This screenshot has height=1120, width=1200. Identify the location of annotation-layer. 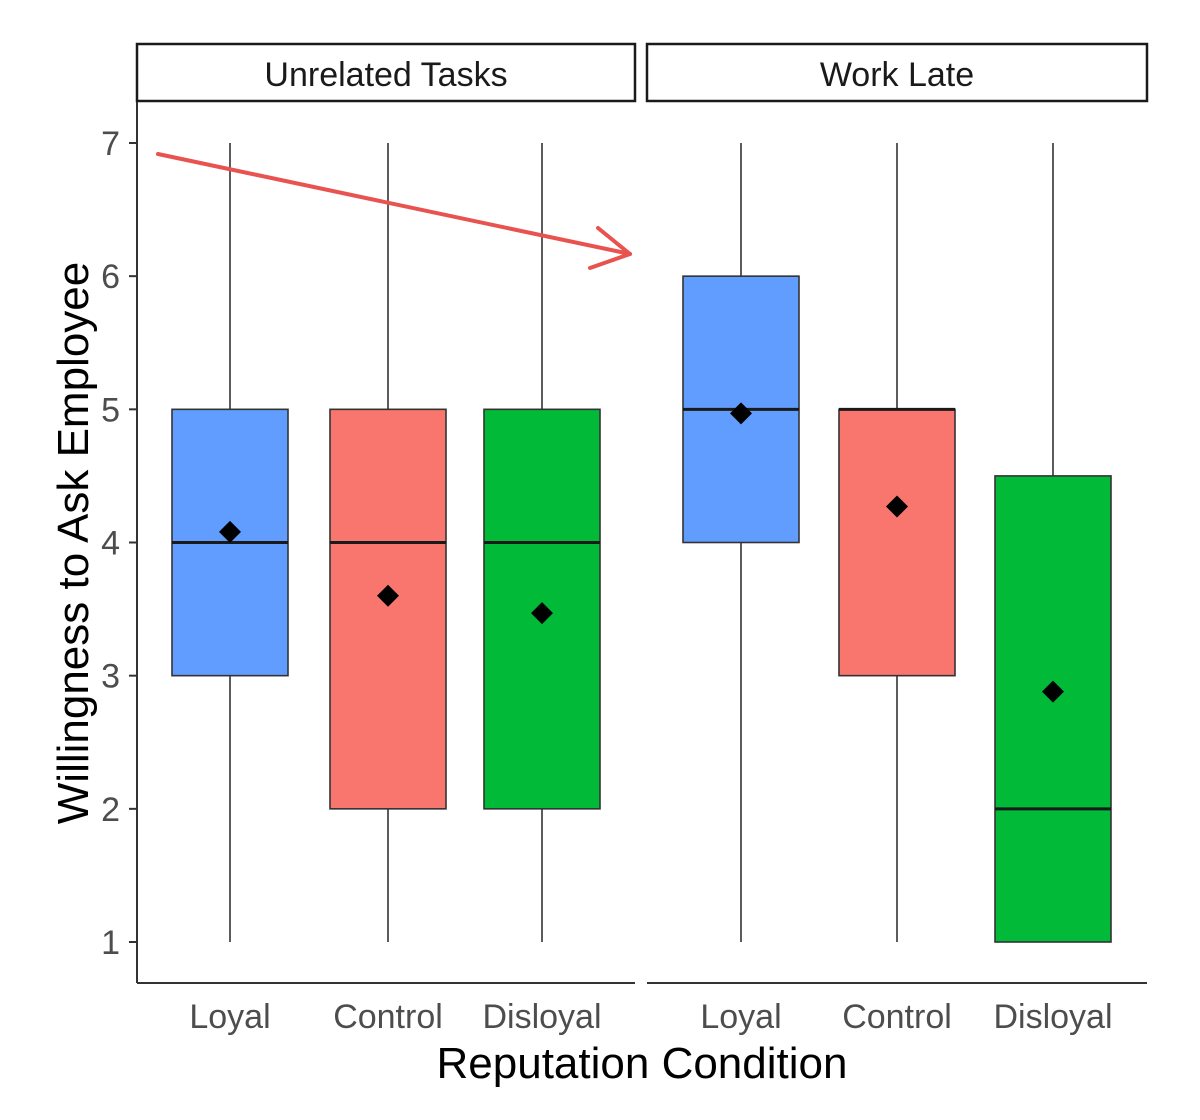
(394, 211).